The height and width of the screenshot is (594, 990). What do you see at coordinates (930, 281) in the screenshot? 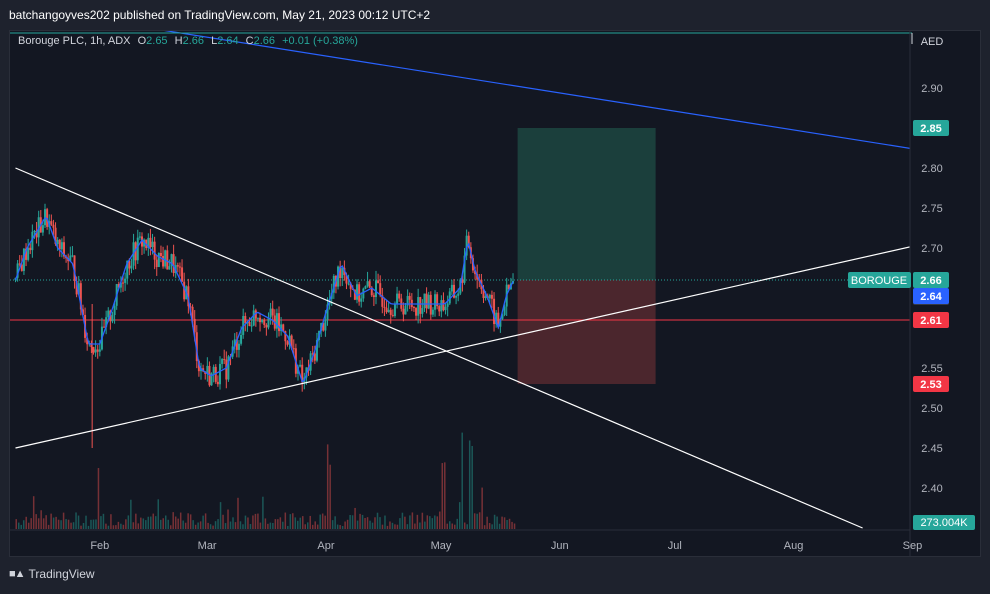
I see `price-label: 2.66` at bounding box center [930, 281].